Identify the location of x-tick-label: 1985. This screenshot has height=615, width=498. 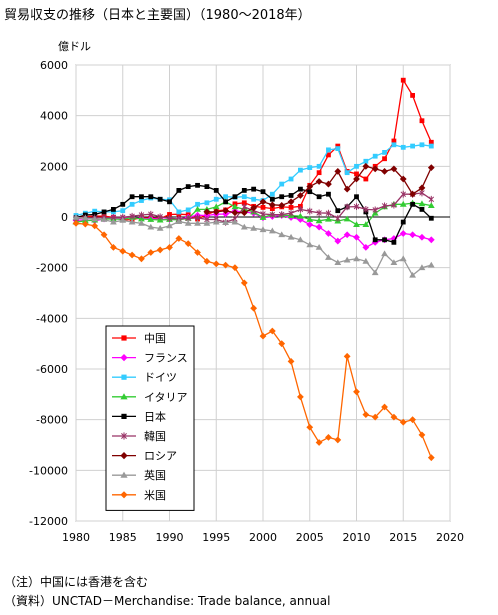
(123, 537).